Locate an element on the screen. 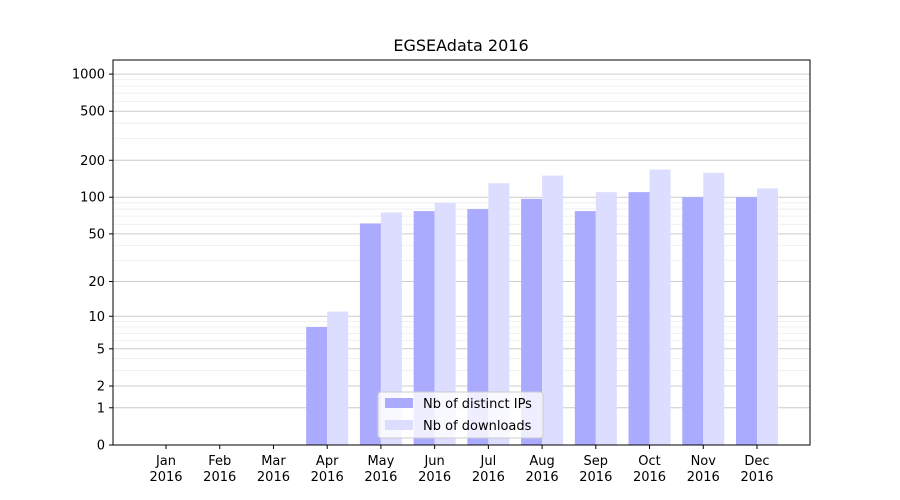  x-tick-label: Sep 2016 is located at coordinates (595, 469).